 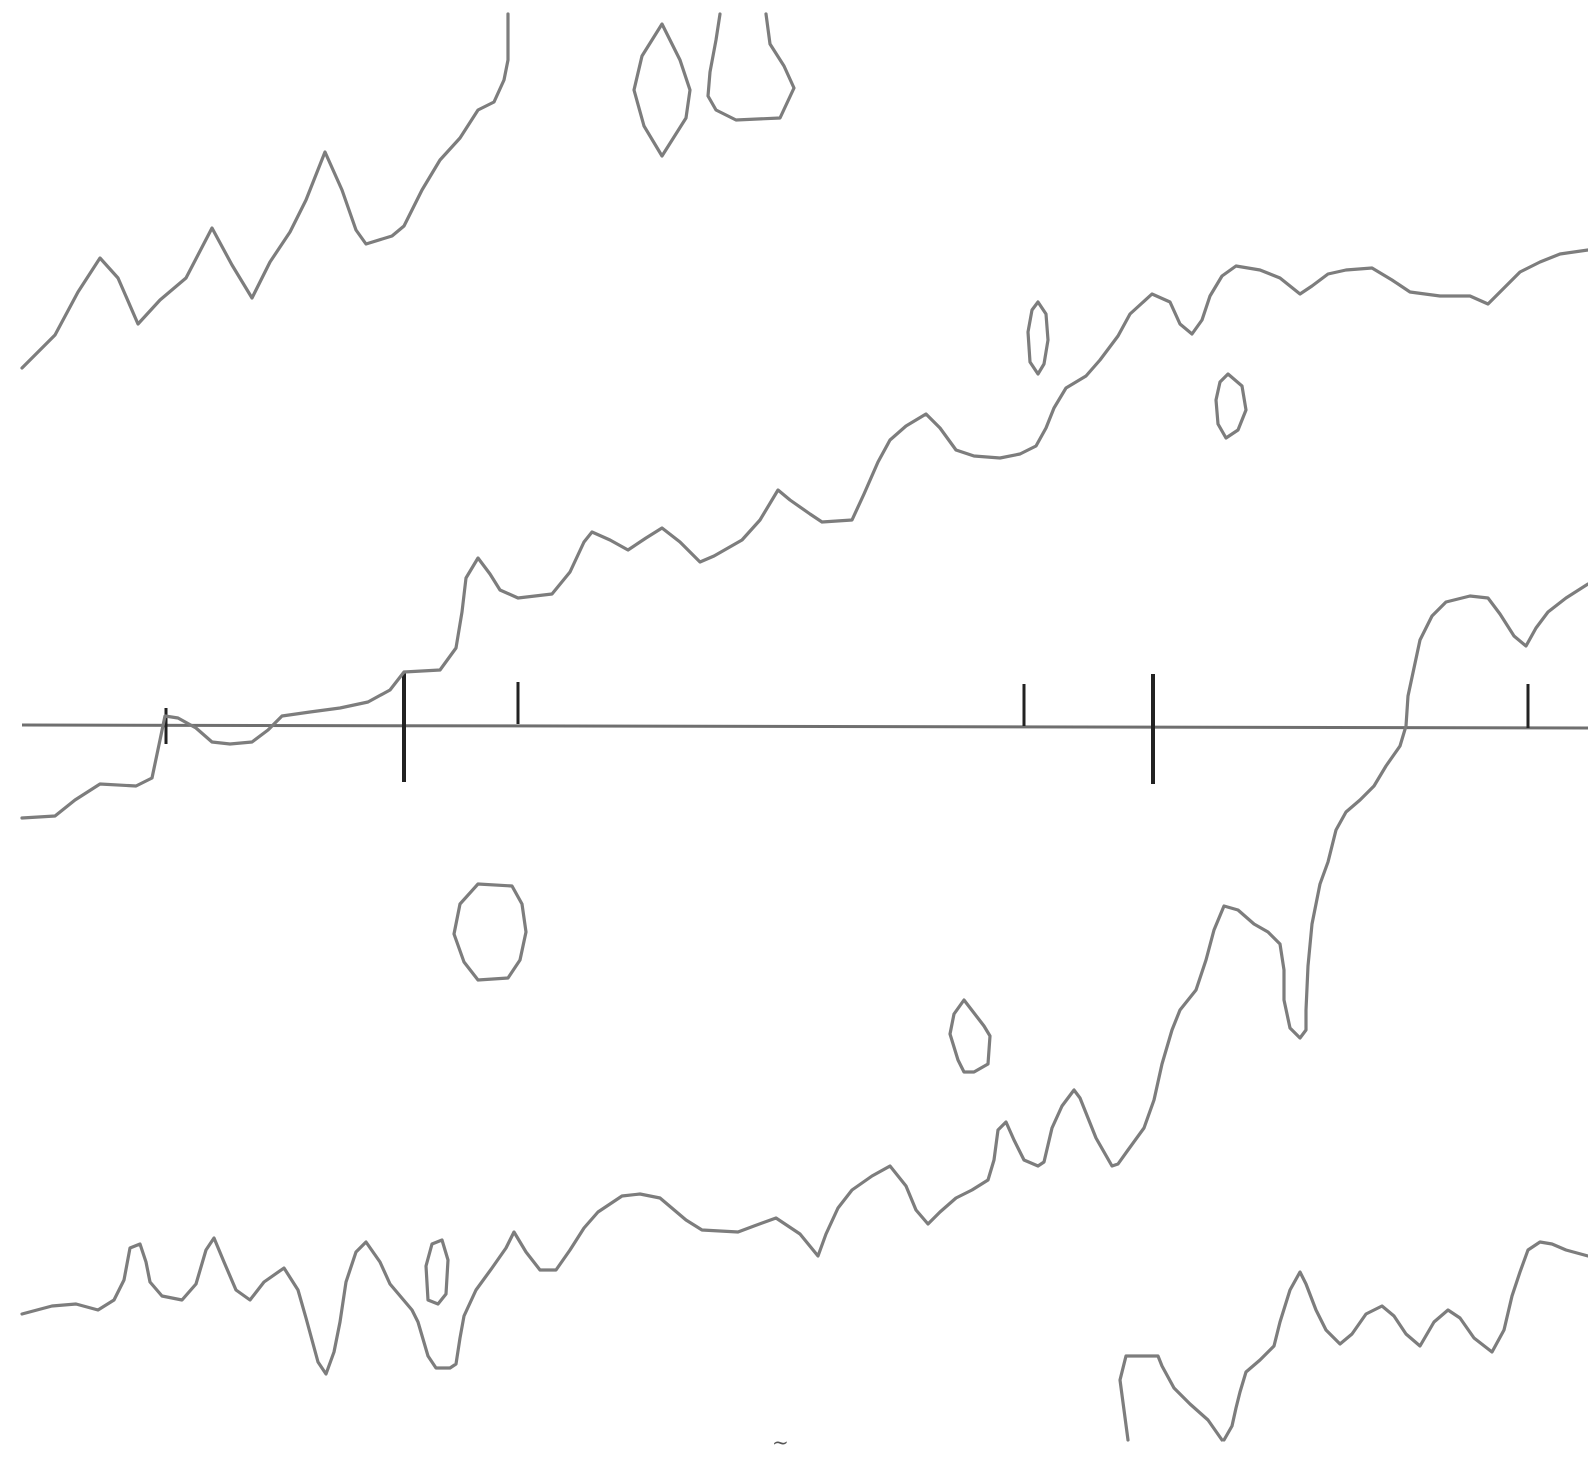 I want to click on contour-line-top-u, so click(x=751, y=67).